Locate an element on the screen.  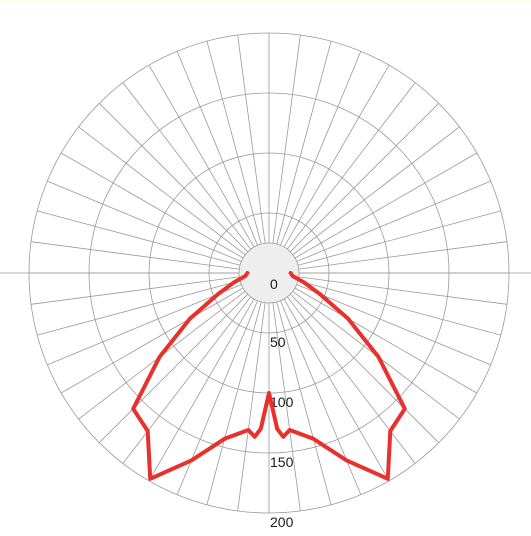
radial-tick-label: 0 is located at coordinates (274, 284).